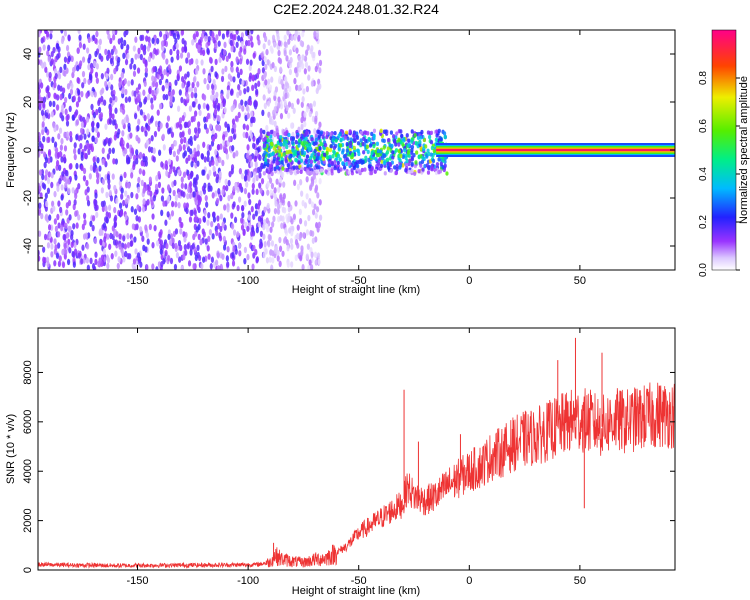 Image resolution: width=750 pixels, height=600 pixels. What do you see at coordinates (28, 520) in the screenshot?
I see `y-tick-label: 2000` at bounding box center [28, 520].